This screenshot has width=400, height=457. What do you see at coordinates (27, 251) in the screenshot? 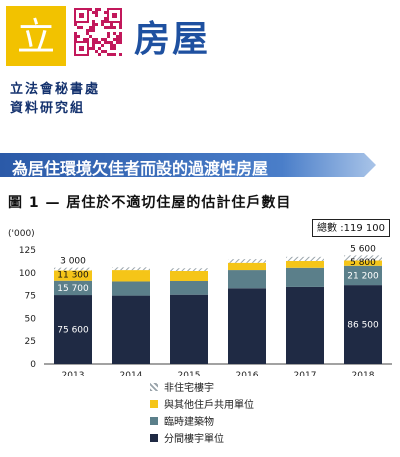
I see `y-tick-label: 125` at bounding box center [27, 251].